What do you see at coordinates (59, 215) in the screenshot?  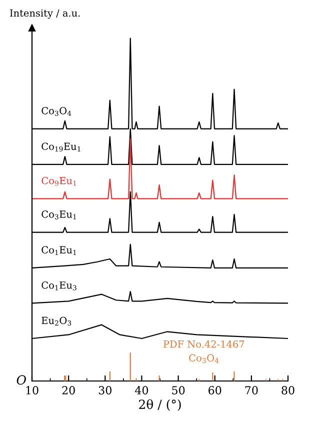 I see `series-label: Co$_{3}$Eu$_{1}$` at bounding box center [59, 215].